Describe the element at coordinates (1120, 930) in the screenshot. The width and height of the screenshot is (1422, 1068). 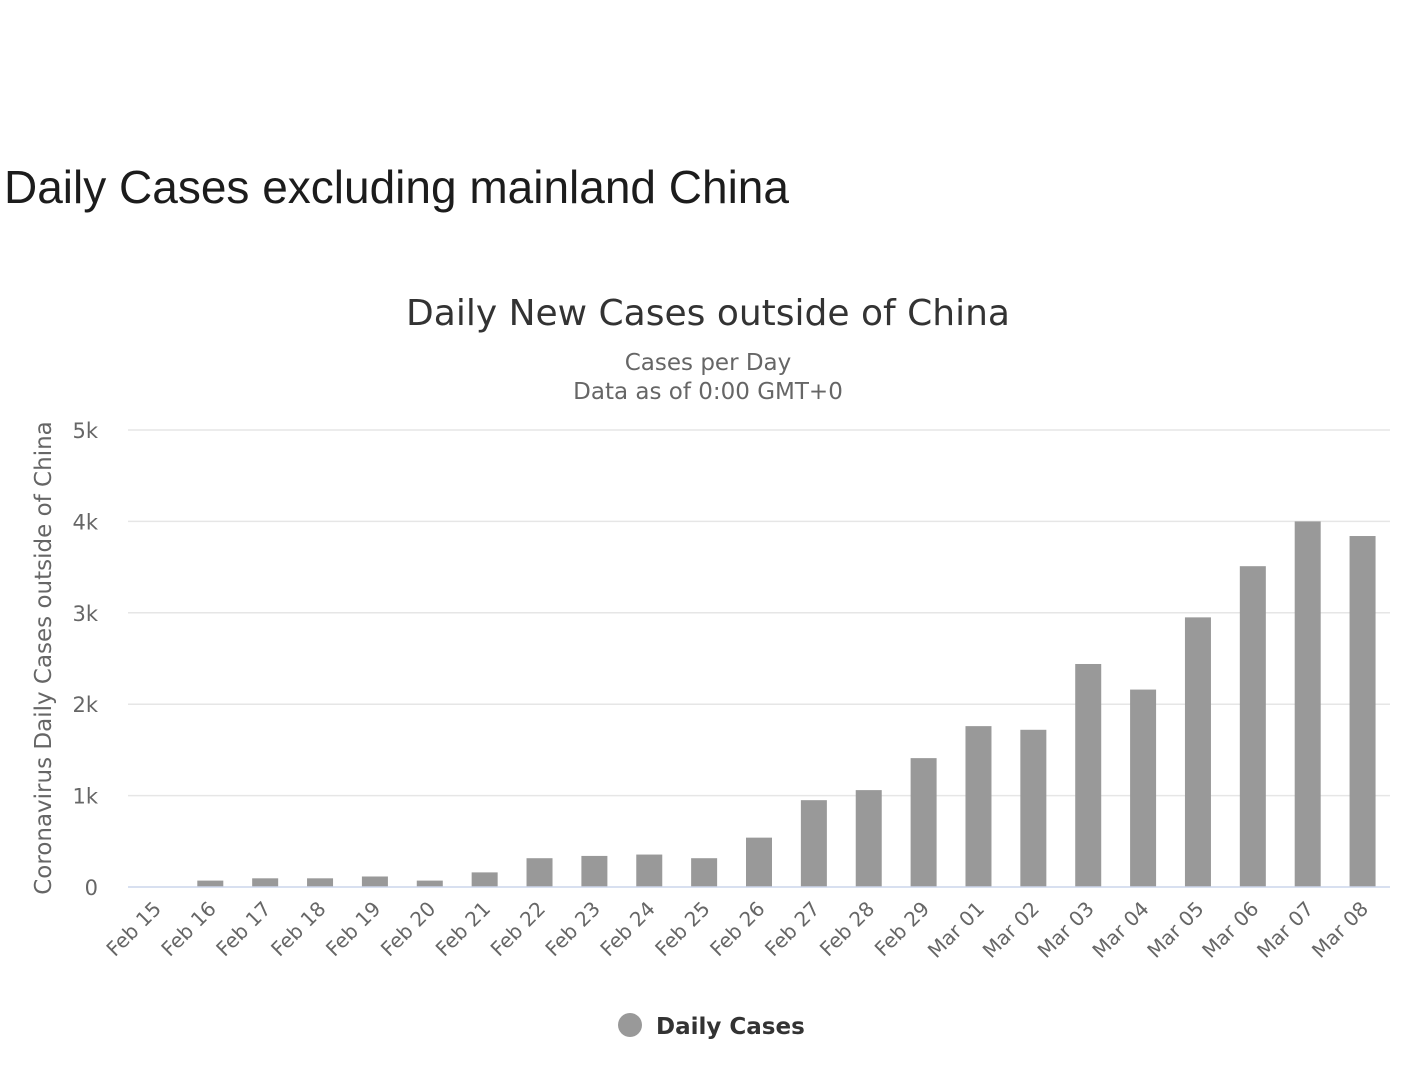
I see `x-tick-label: Mar 04` at that location.